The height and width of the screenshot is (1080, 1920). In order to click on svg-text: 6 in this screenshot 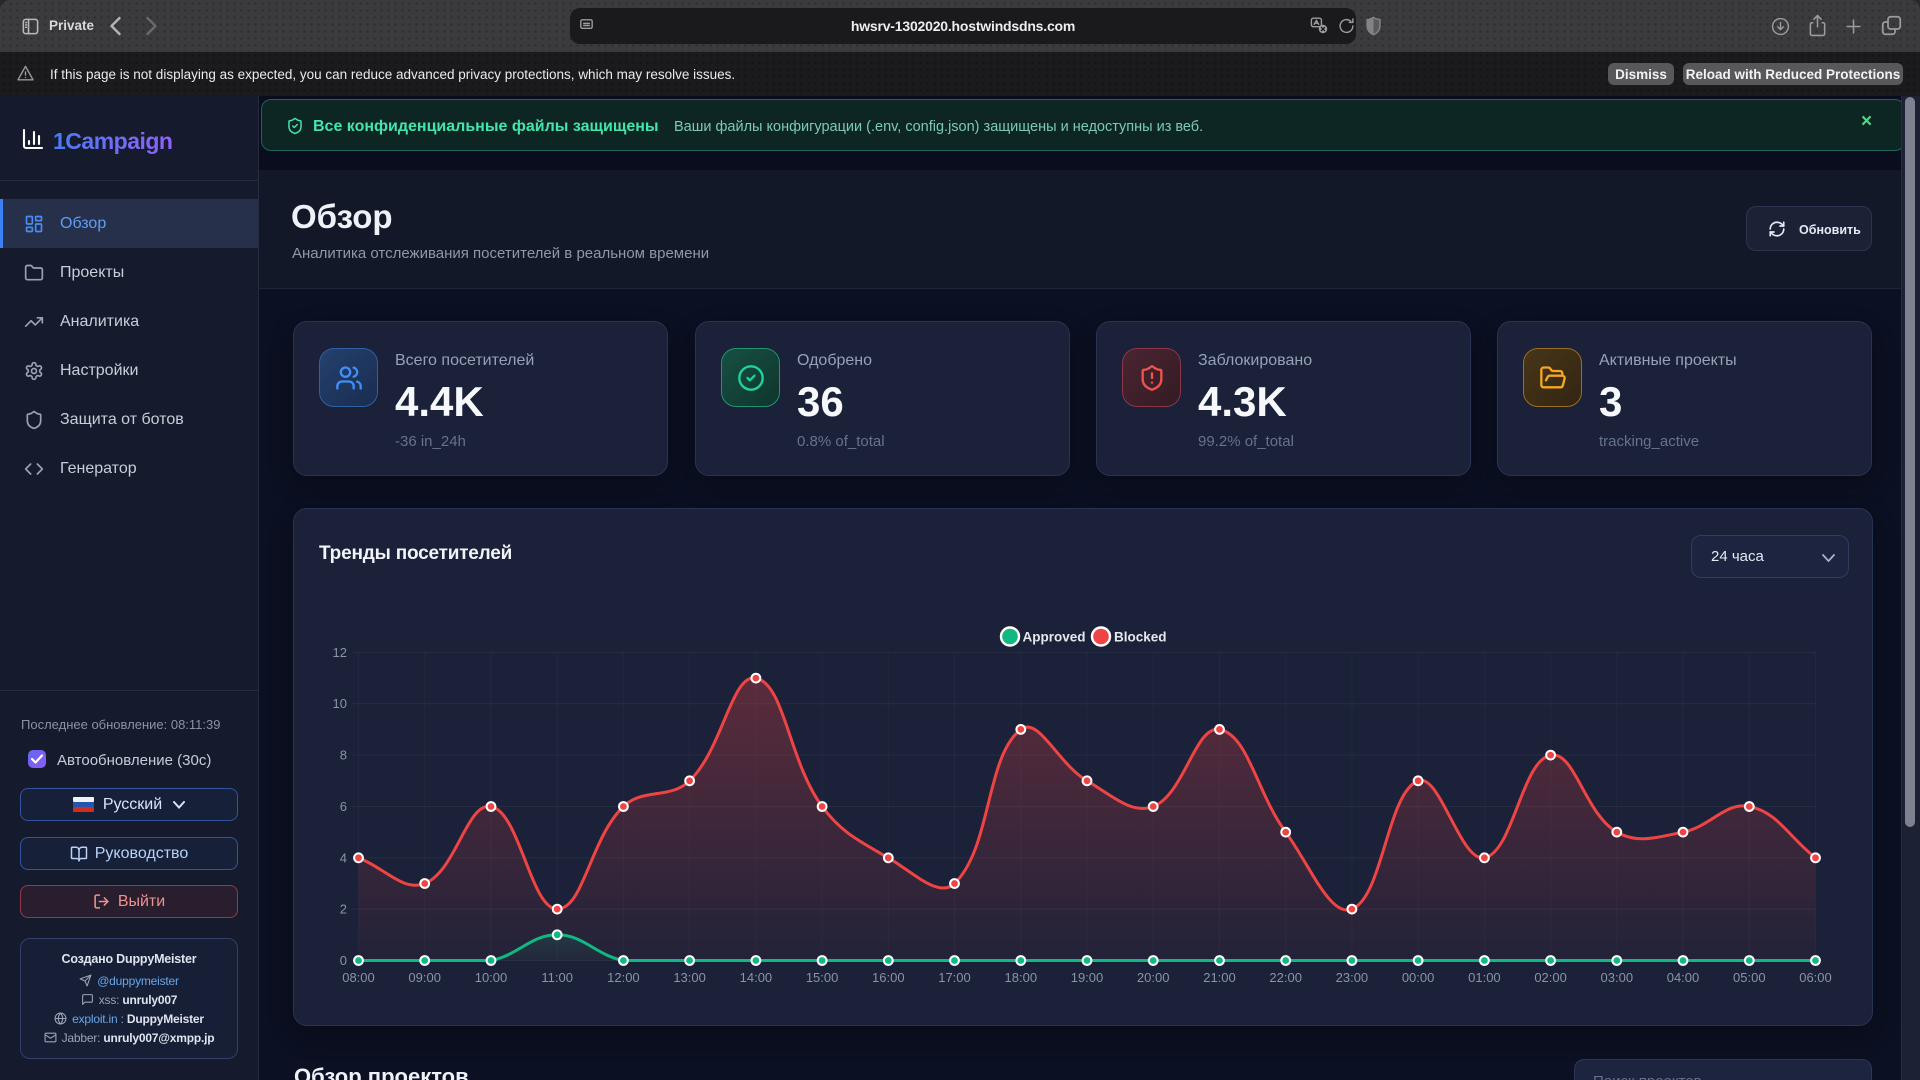, I will do `click(343, 806)`.